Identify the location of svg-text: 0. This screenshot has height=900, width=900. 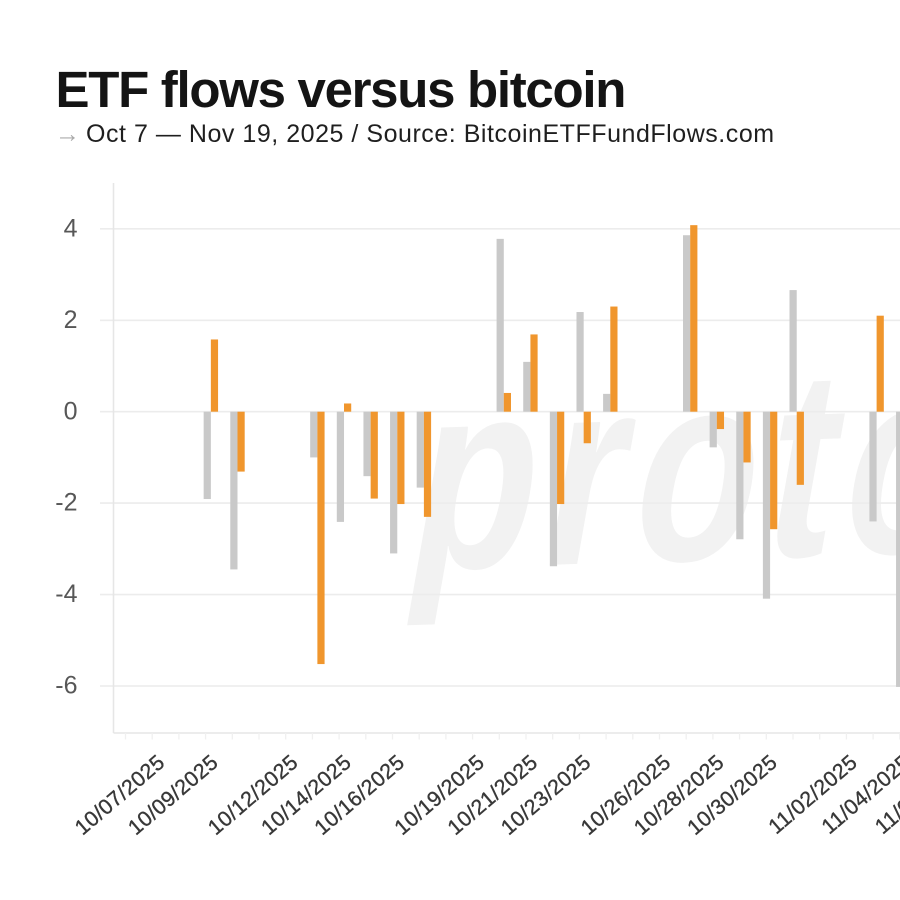
(71, 411).